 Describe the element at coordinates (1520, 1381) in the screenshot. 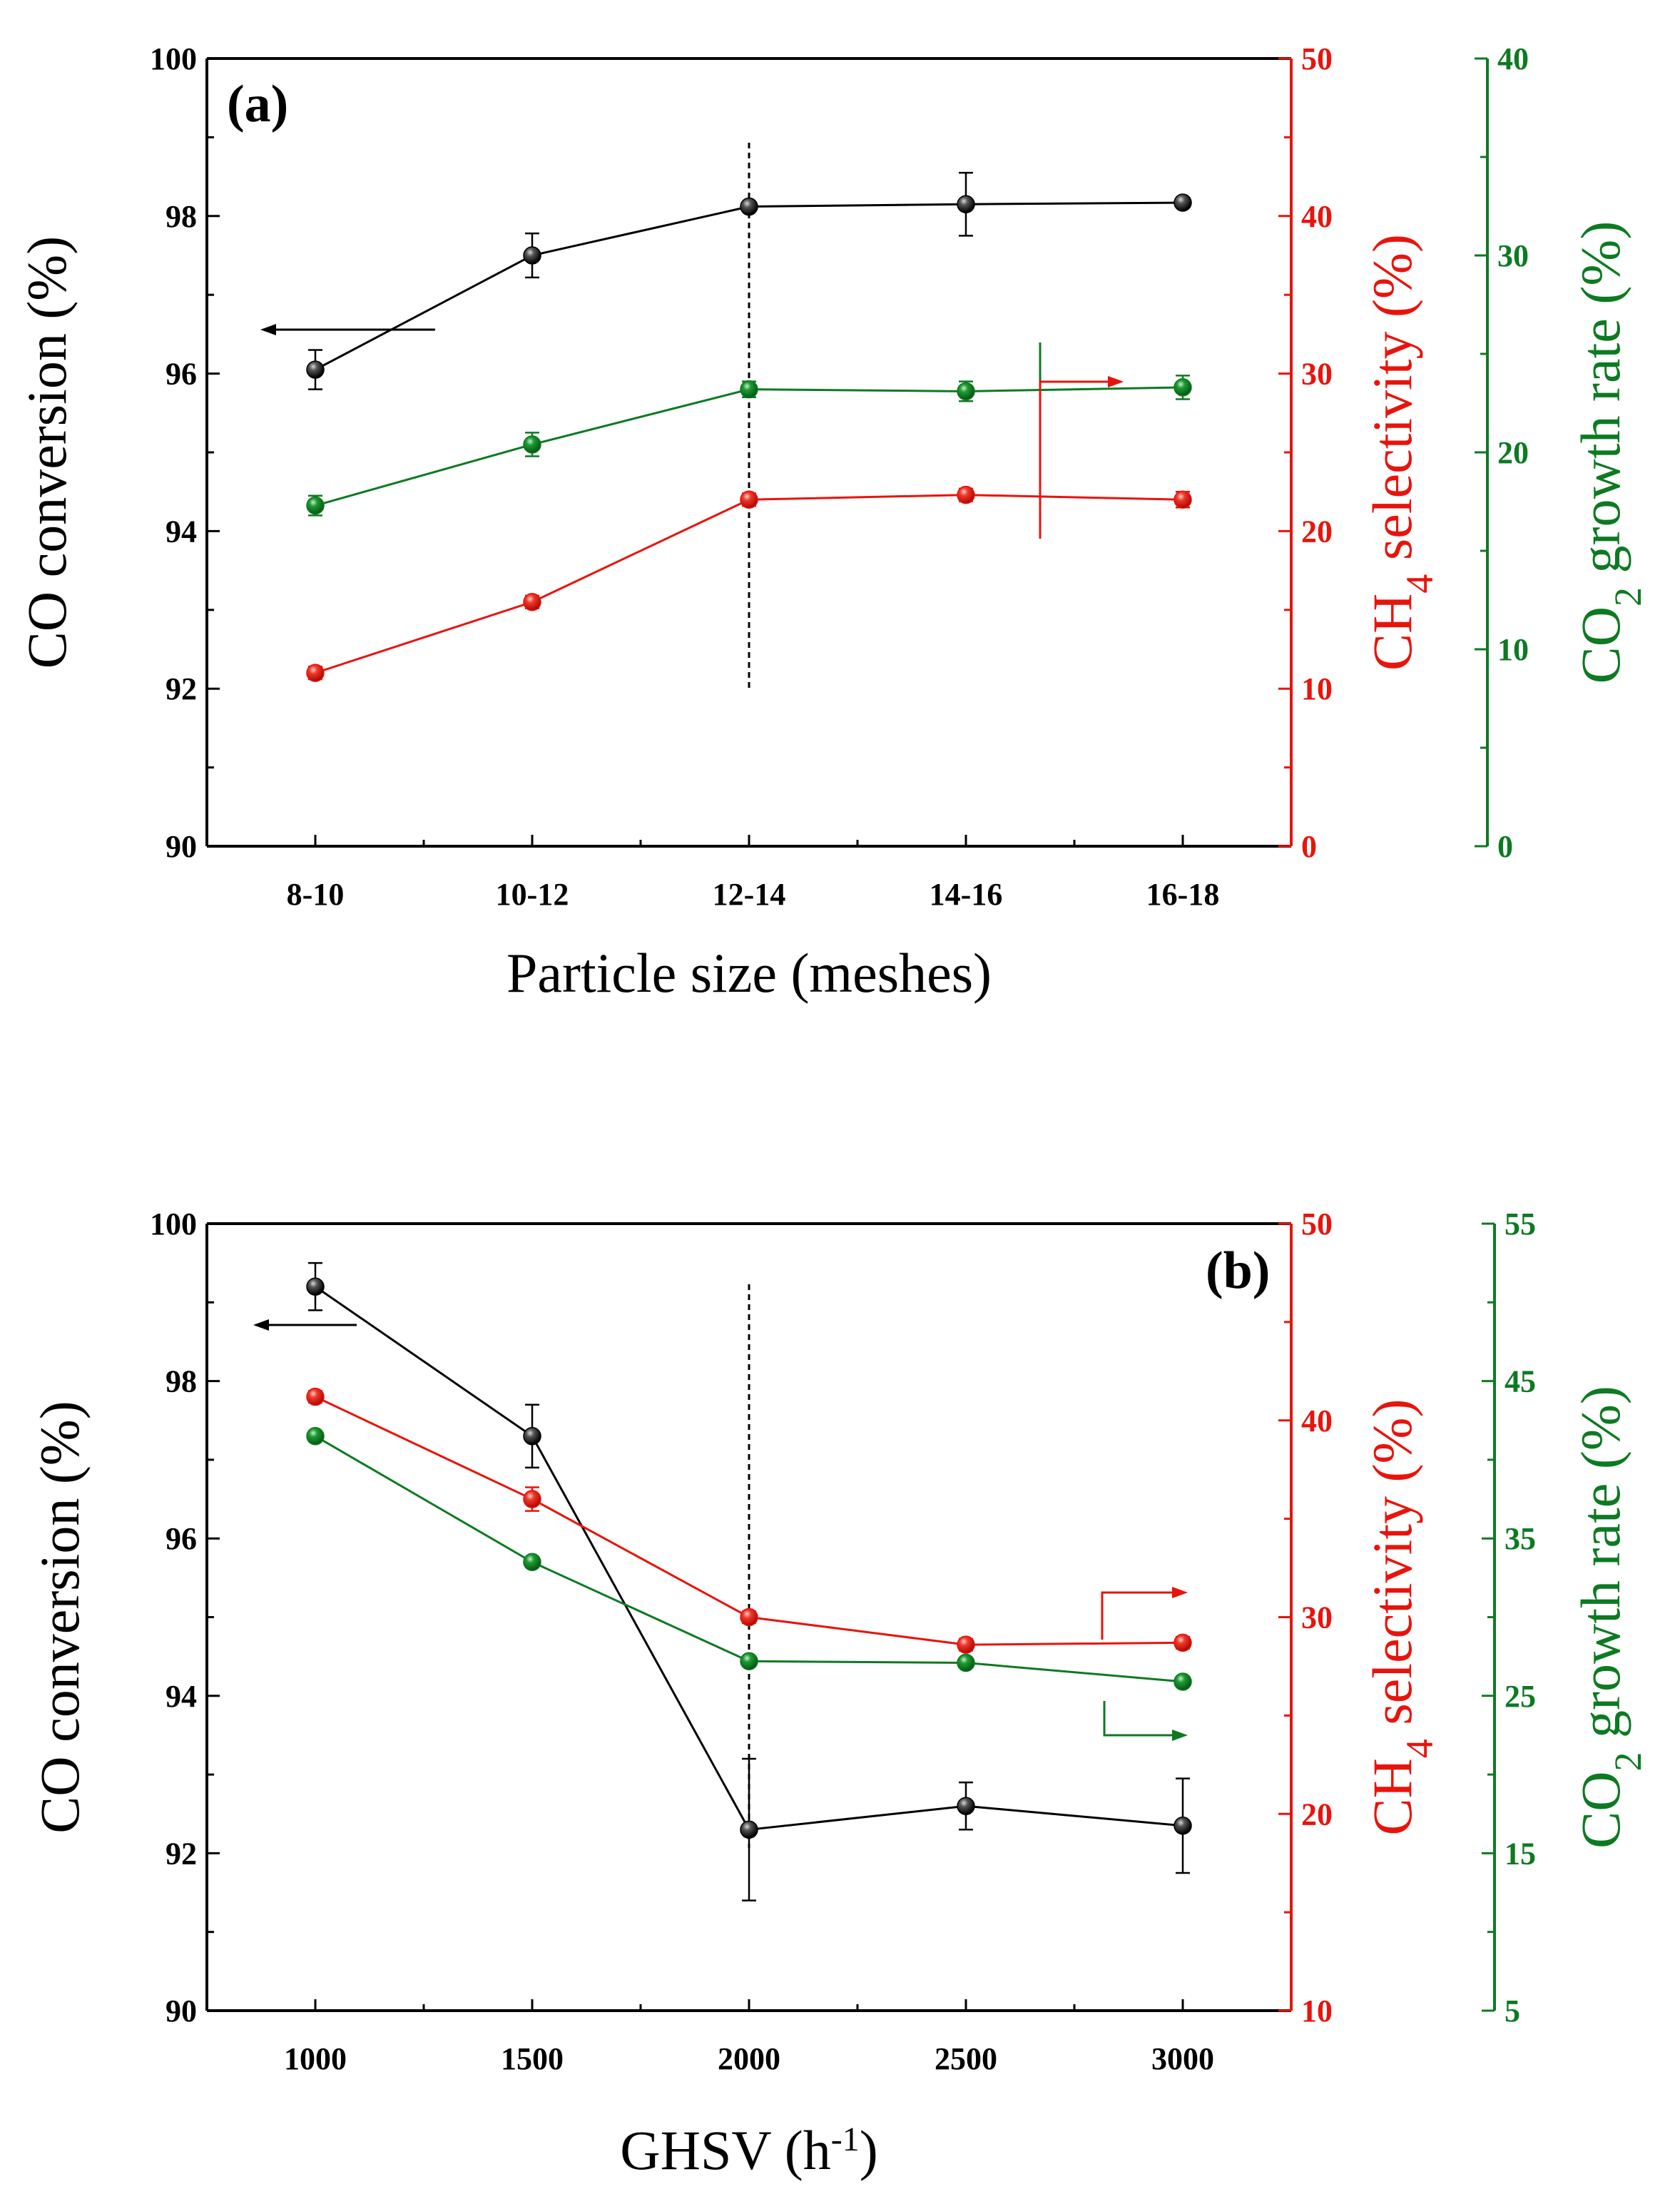

I see `right2-tick-label: 45` at that location.